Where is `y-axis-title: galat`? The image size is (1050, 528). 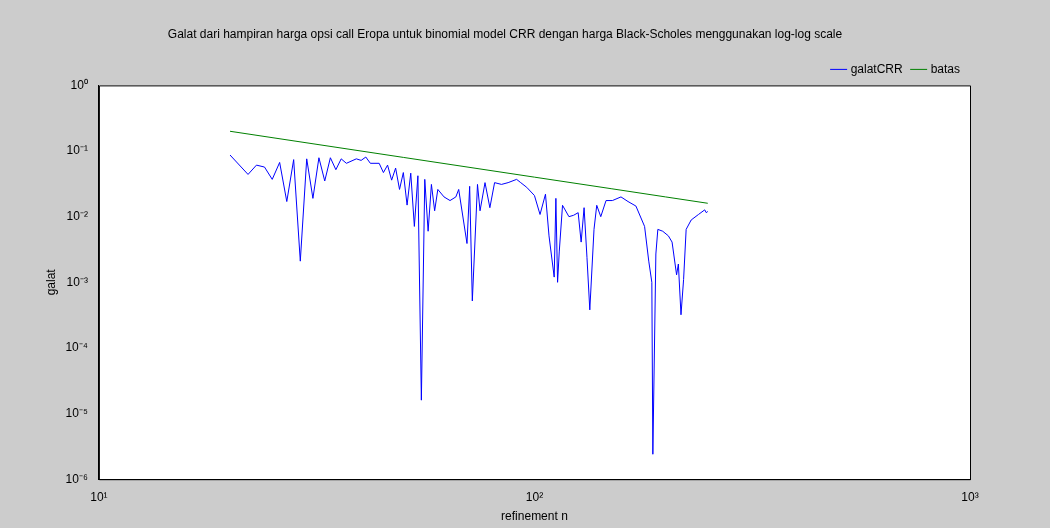
y-axis-title: galat is located at coordinates (50, 282).